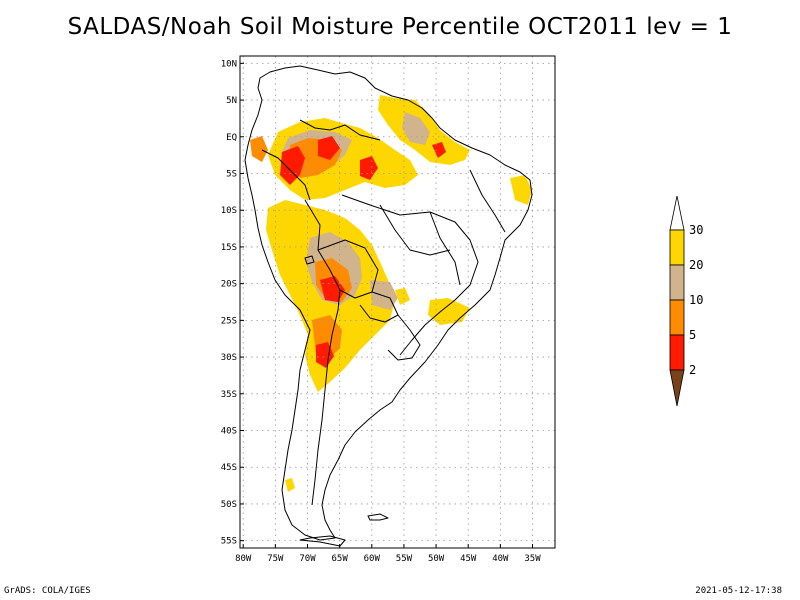  I want to click on lon-tick-label: 80W, so click(243, 559).